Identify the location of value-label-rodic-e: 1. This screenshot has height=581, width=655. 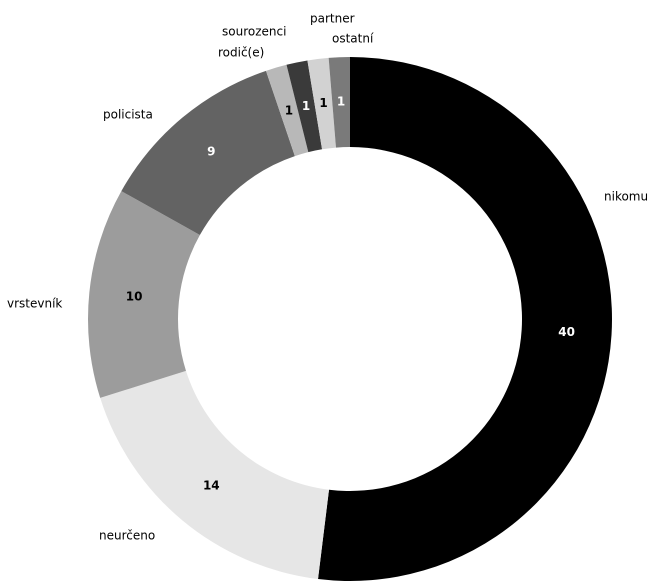
(289, 110).